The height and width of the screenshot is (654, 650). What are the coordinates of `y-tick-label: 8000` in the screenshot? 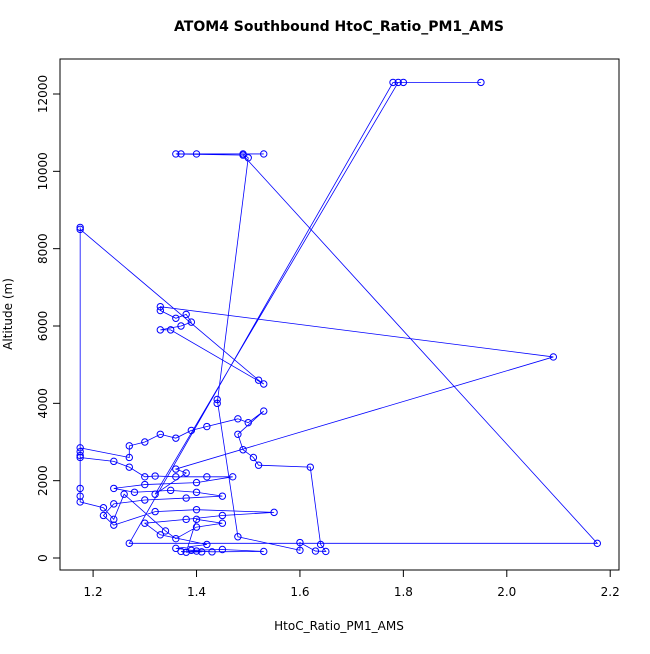 It's located at (43, 248).